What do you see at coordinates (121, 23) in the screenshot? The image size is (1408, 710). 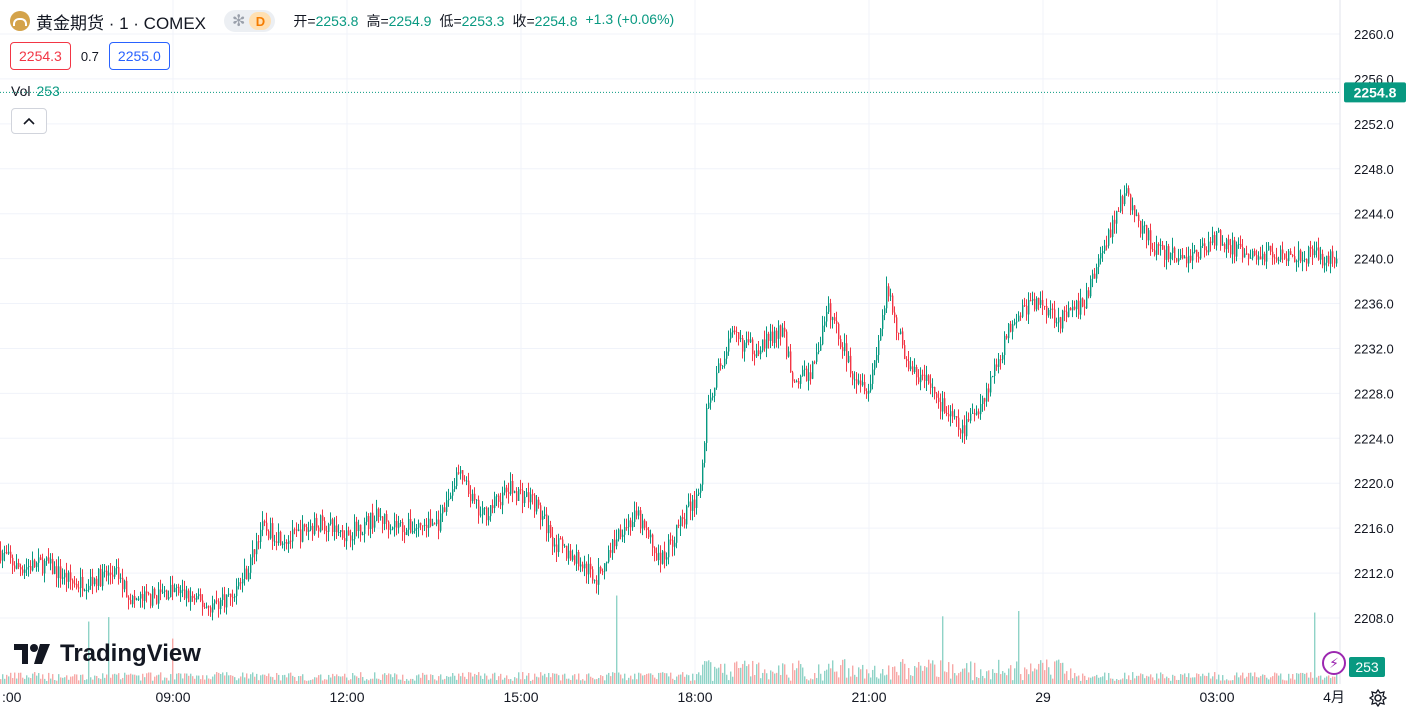 I see `symbol-title: 黄金期货 · 1 · COMEX` at bounding box center [121, 23].